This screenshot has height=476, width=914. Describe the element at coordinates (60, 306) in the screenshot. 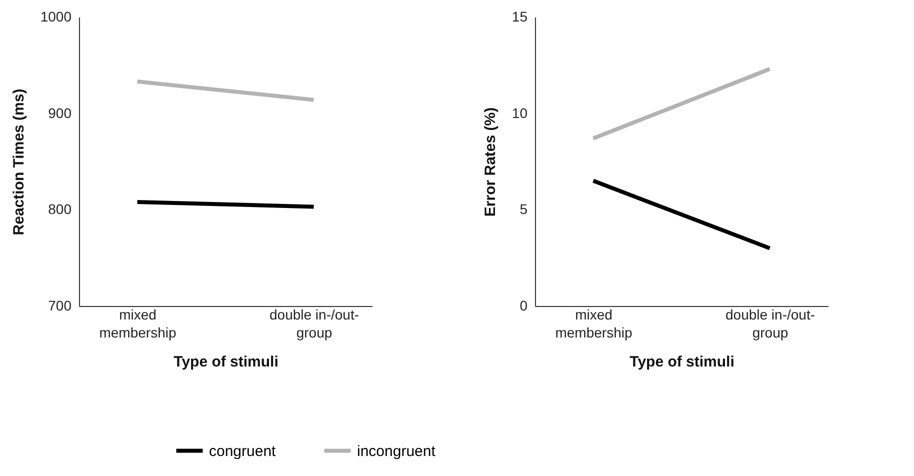

I see `y-tick-label: 700` at that location.